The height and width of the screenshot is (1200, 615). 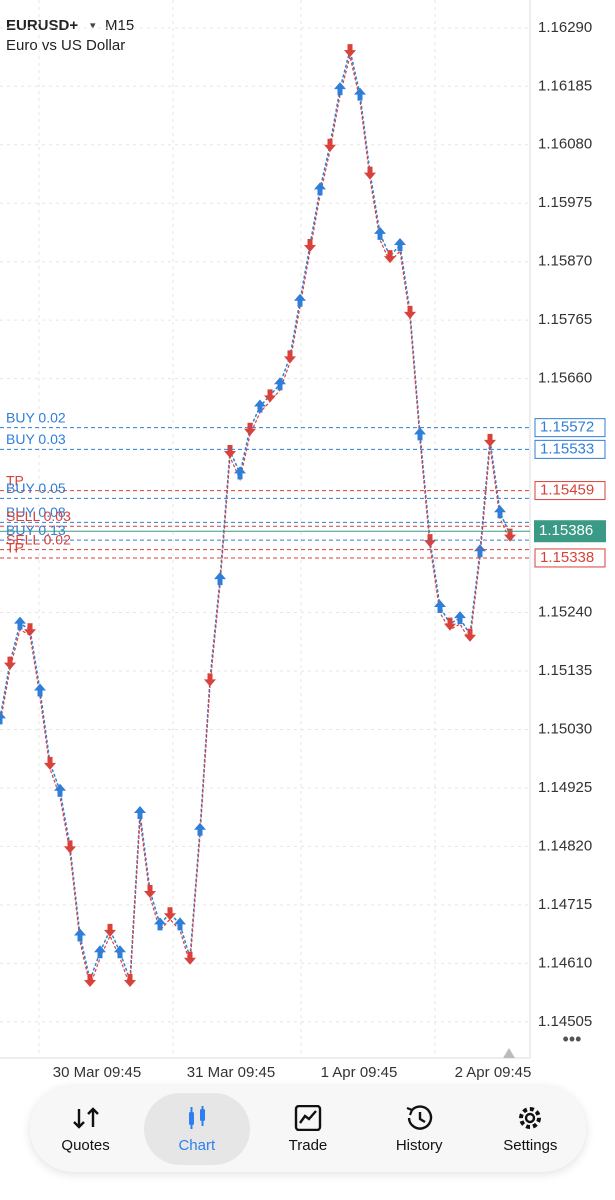 What do you see at coordinates (572, 1039) in the screenshot?
I see `more-menu: •••` at bounding box center [572, 1039].